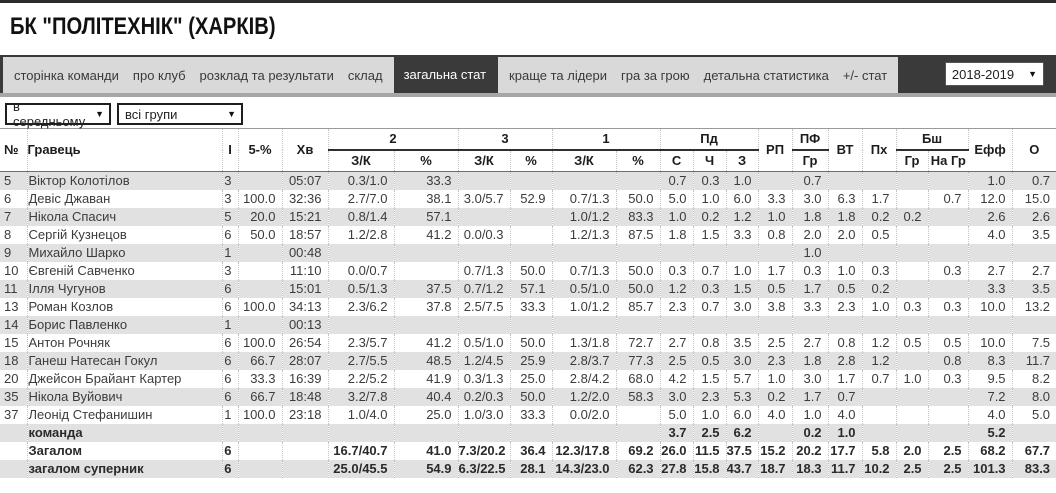  What do you see at coordinates (584, 451) in the screenshot?
I see `cell-1pt-zk: 12.3/17.8` at bounding box center [584, 451].